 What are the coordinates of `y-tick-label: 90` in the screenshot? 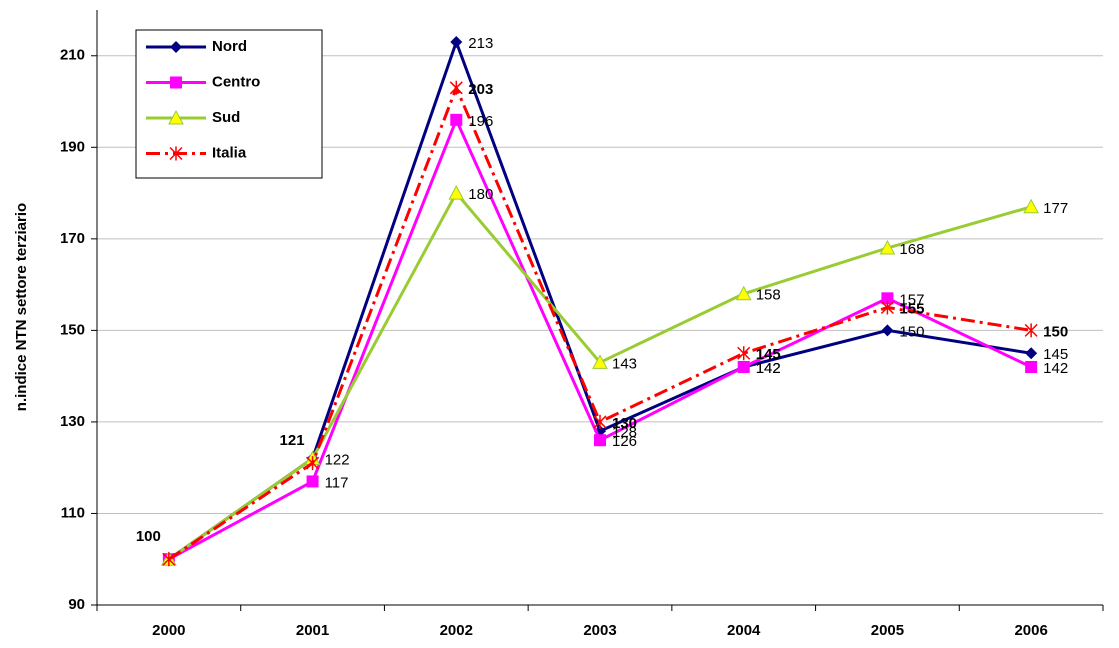 It's located at (76, 604).